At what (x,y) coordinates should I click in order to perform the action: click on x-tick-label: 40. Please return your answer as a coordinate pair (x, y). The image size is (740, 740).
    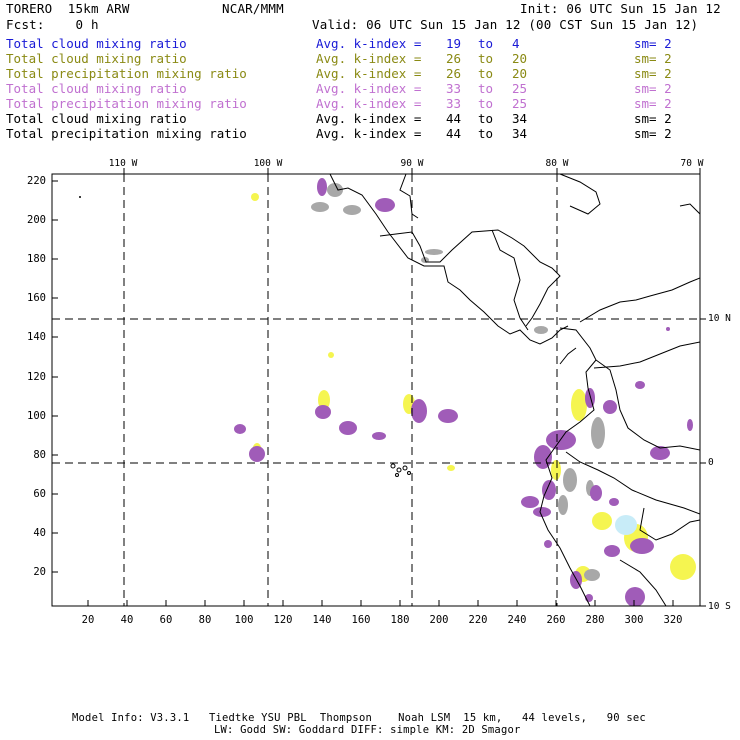
    Looking at the image, I should click on (127, 620).